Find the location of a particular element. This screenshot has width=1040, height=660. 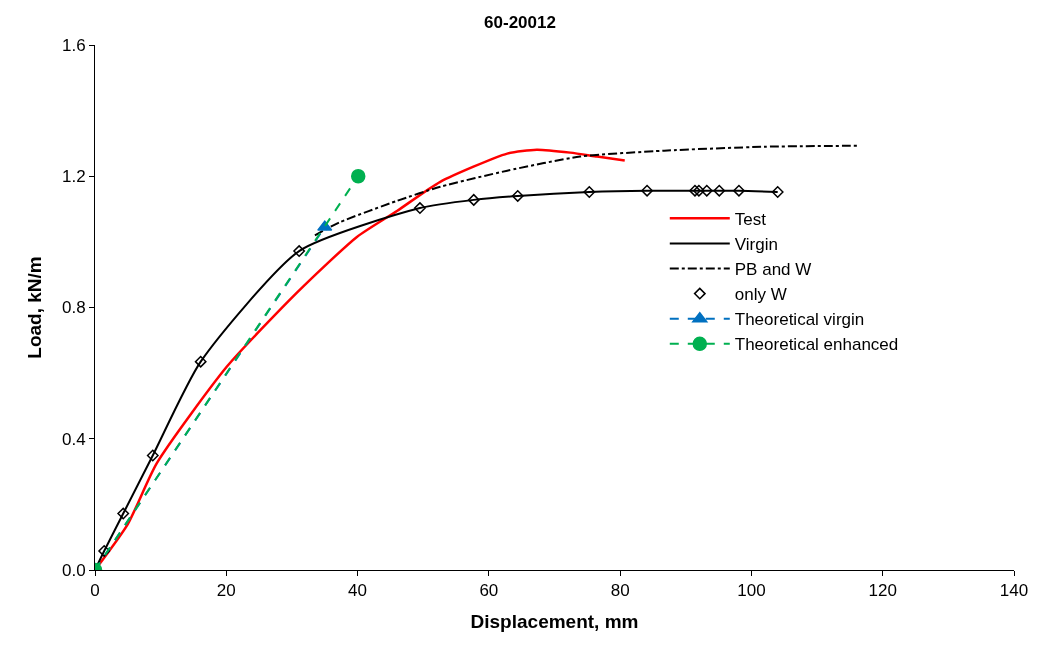

legend-label: Virgin is located at coordinates (756, 245).